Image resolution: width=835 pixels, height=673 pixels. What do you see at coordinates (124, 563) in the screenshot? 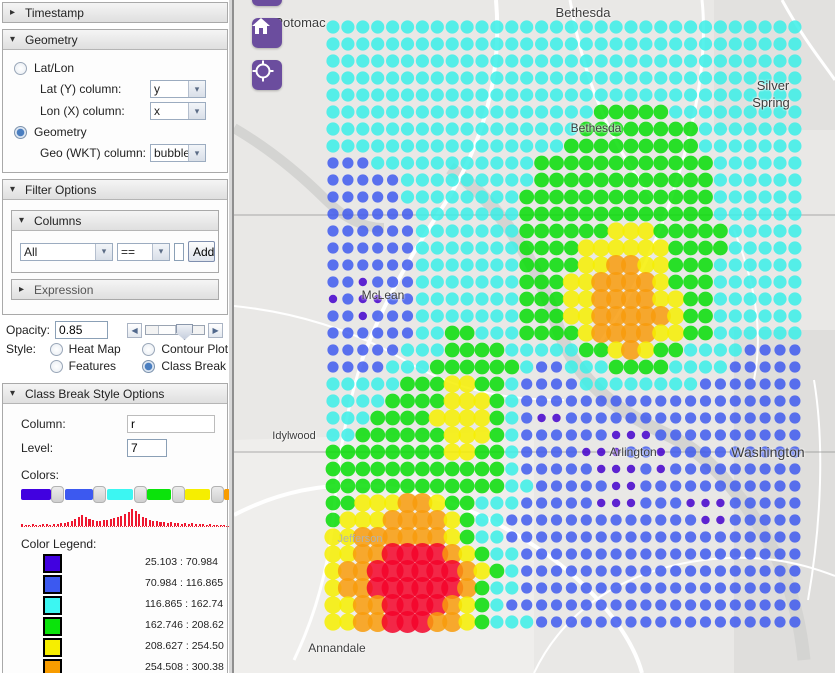
I see `legend-row: 25.103 : 70.984` at bounding box center [124, 563].